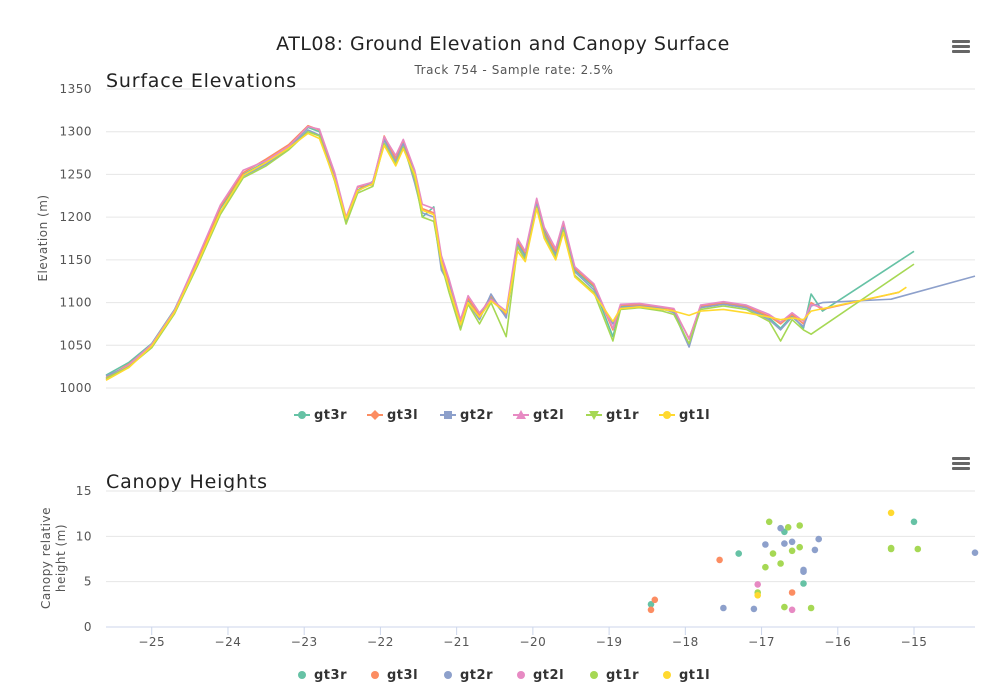  I want to click on elevation-y-tick-label: 1000, so click(75, 388).